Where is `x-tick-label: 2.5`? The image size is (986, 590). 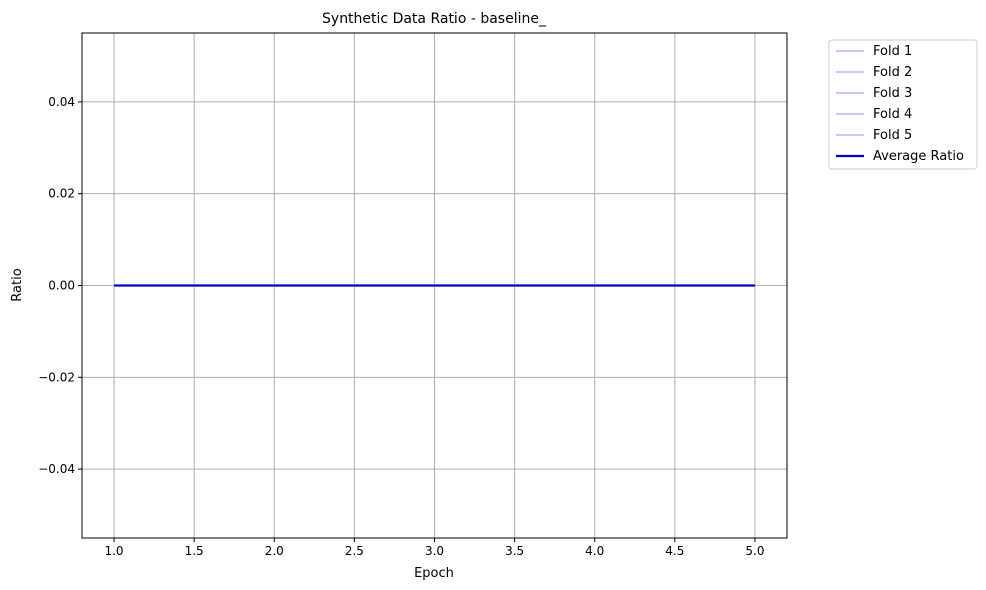 x-tick-label: 2.5 is located at coordinates (354, 551).